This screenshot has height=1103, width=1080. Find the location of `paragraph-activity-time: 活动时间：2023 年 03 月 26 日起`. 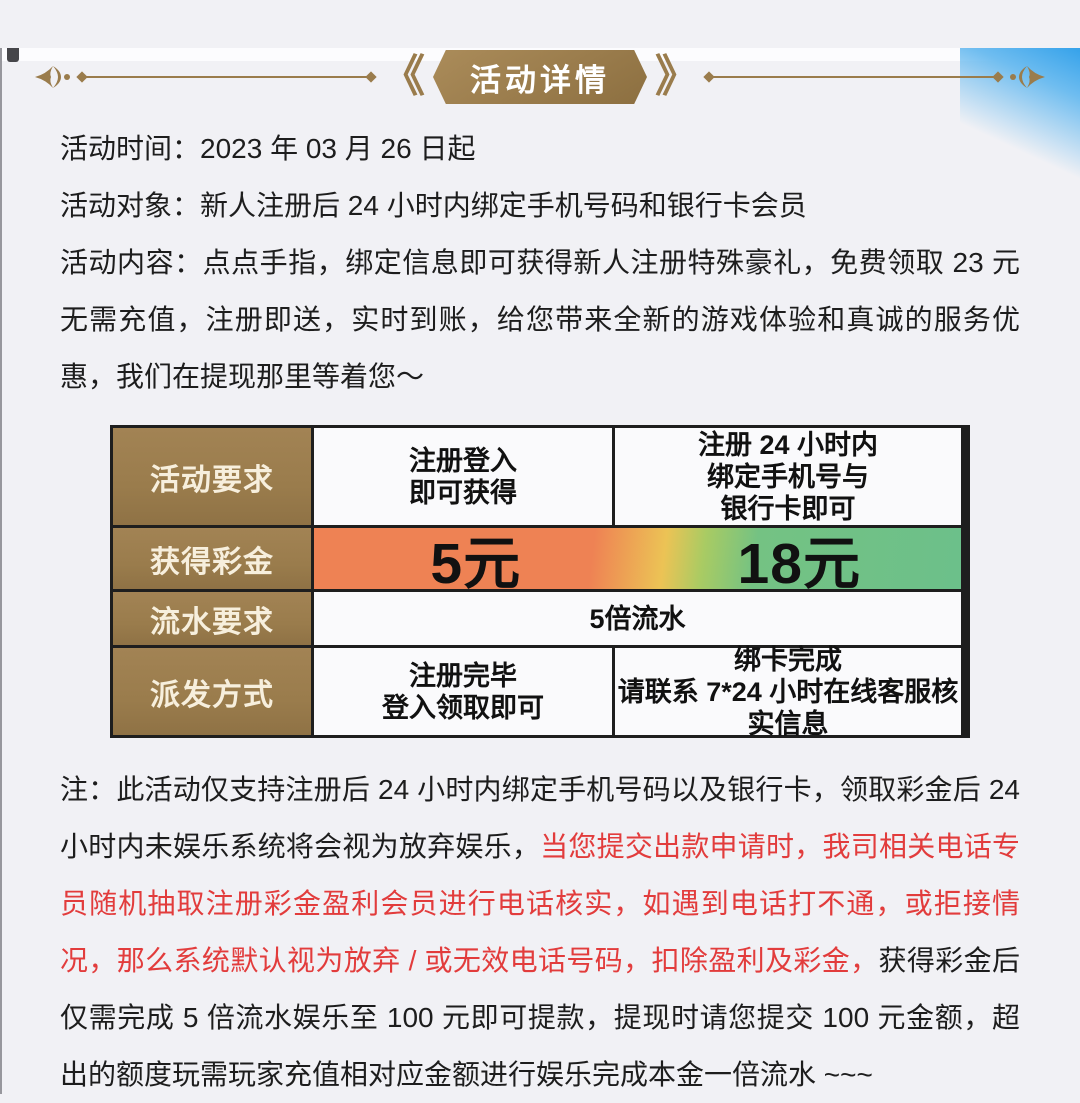

paragraph-activity-time: 活动时间：2023 年 03 月 26 日起 is located at coordinates (268, 148).